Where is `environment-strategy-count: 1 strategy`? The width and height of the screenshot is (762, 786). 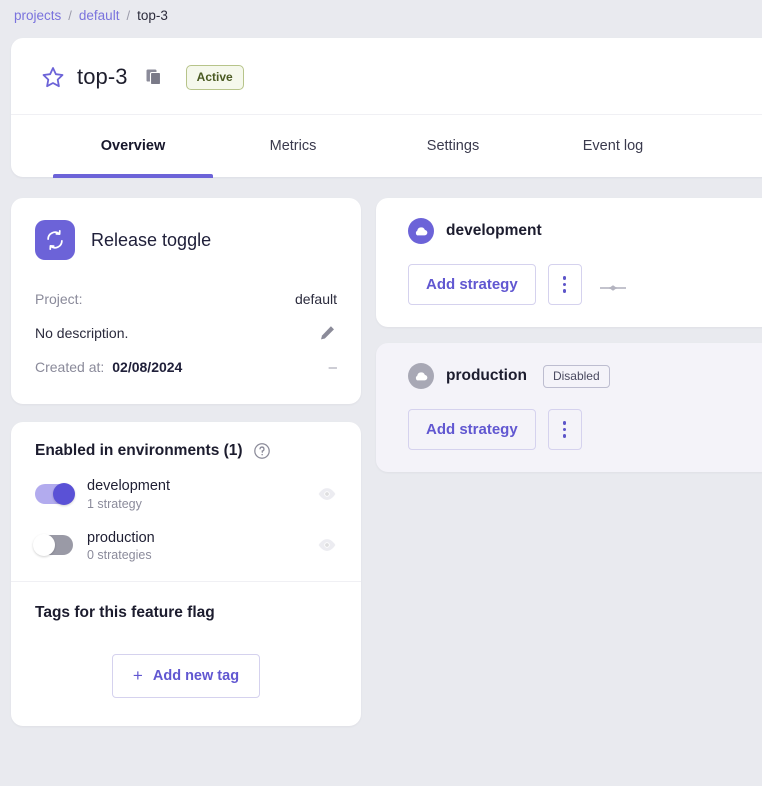 environment-strategy-count: 1 strategy is located at coordinates (114, 503).